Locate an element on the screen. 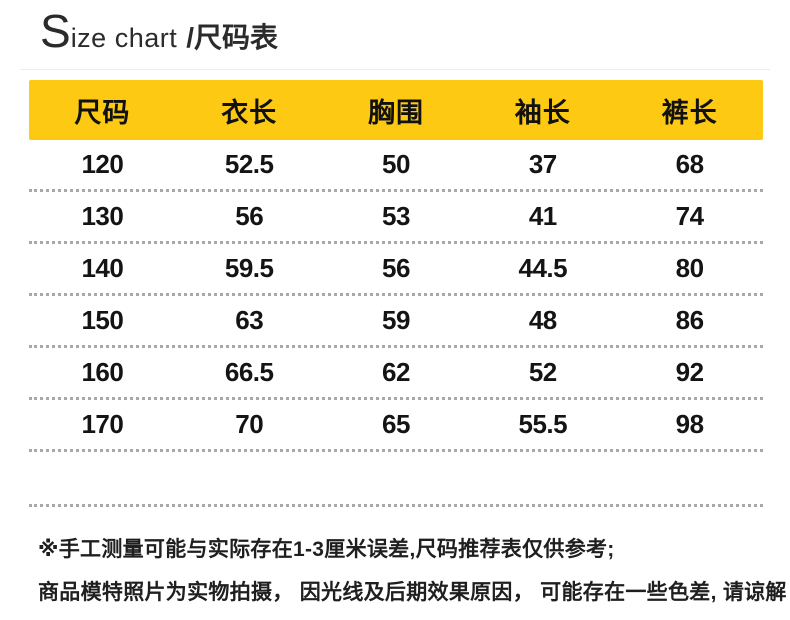  column-header: 尺码 is located at coordinates (102, 112).